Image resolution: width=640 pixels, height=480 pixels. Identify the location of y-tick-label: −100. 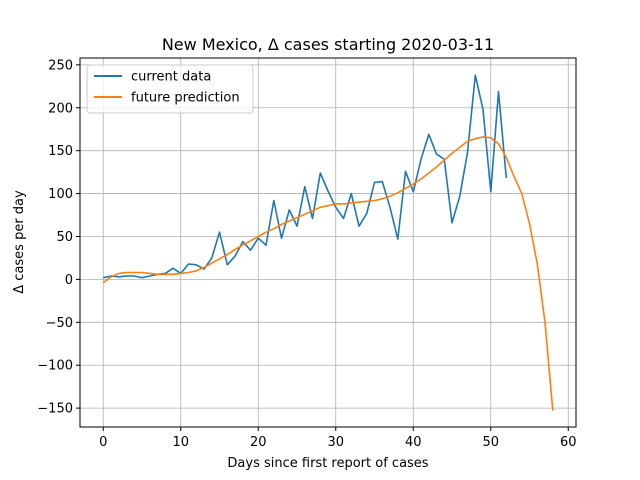
(55, 366).